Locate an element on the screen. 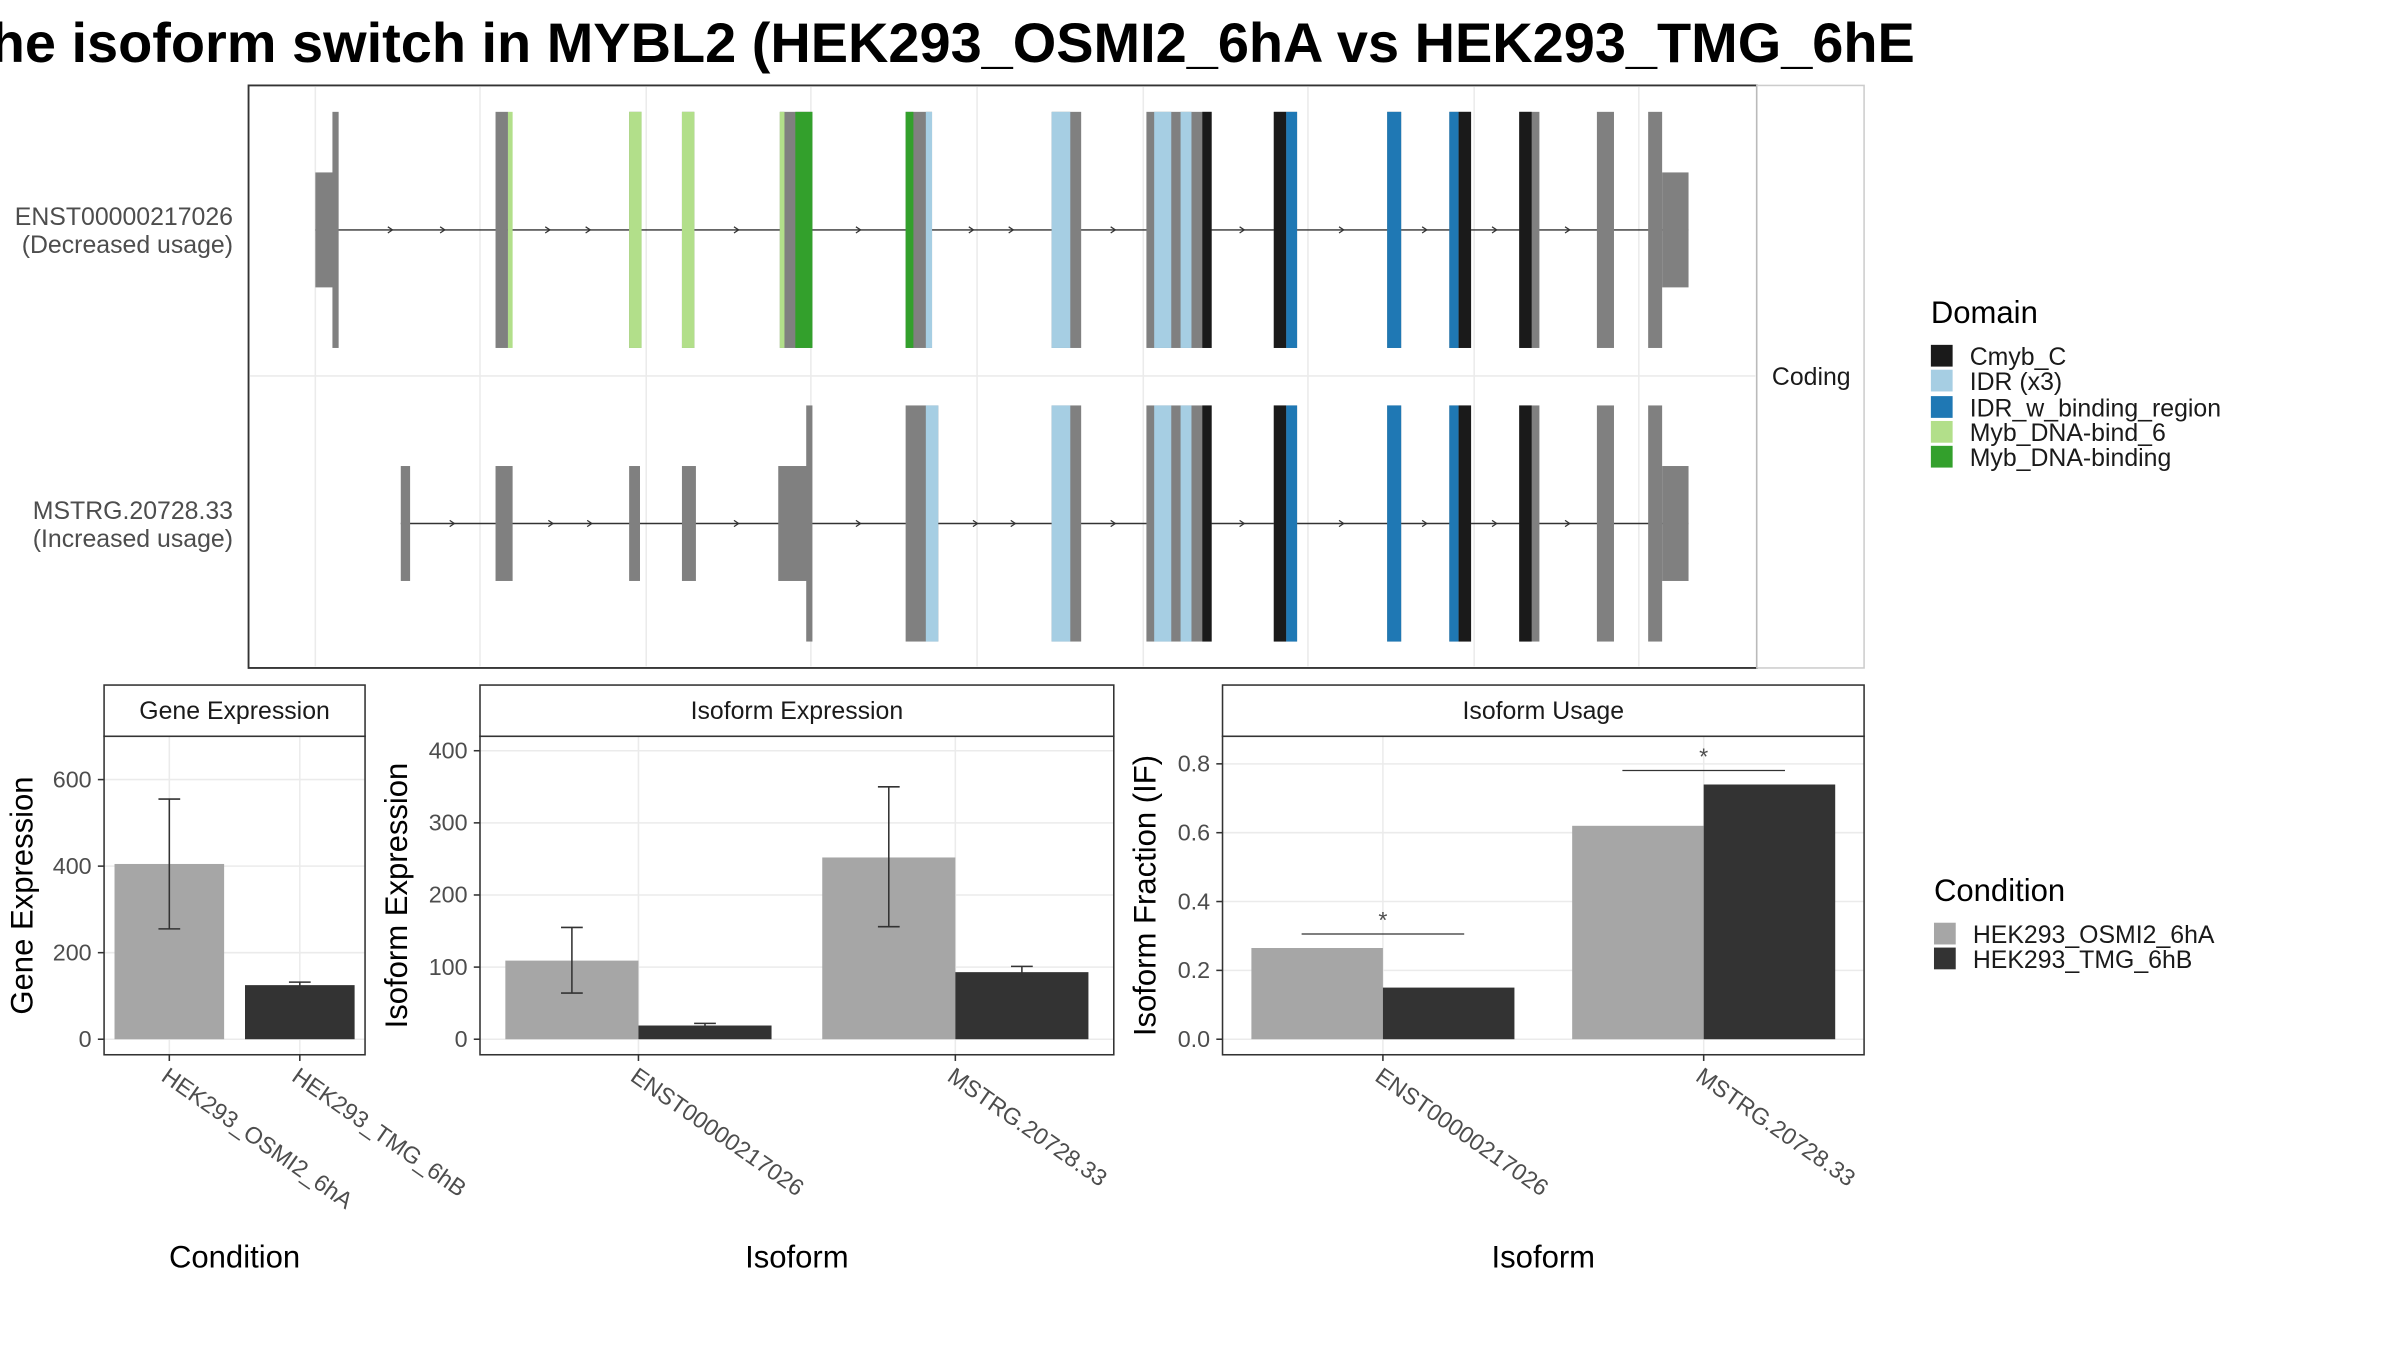 This screenshot has width=2400, height=1358. legend-key-idr-binding is located at coordinates (1941, 407).